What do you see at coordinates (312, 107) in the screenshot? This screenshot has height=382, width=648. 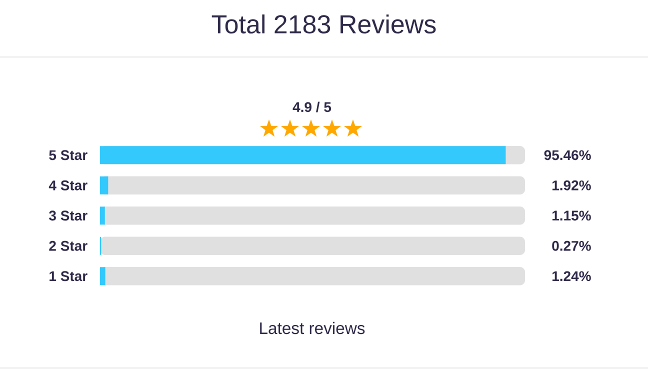 I see `chart-subtitle: 4.9 / 5` at bounding box center [312, 107].